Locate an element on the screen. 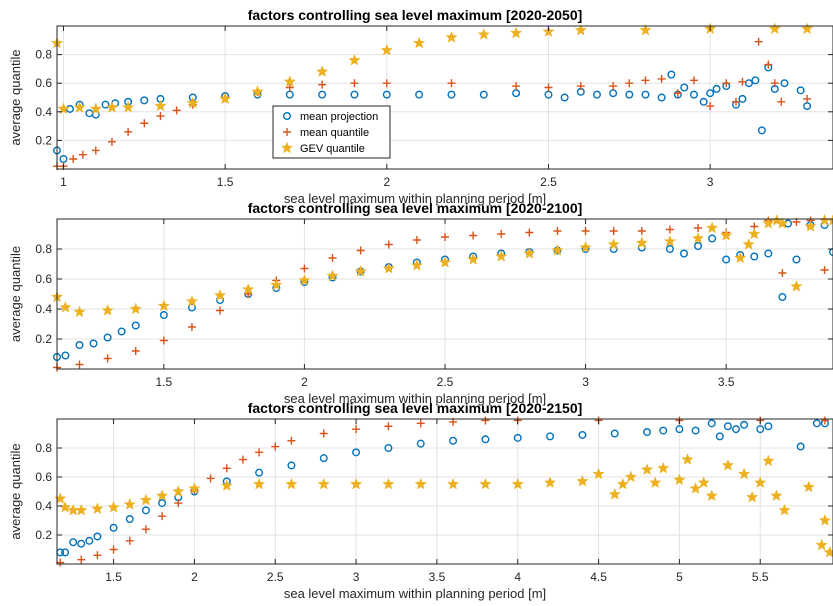  legend-box is located at coordinates (331, 132).